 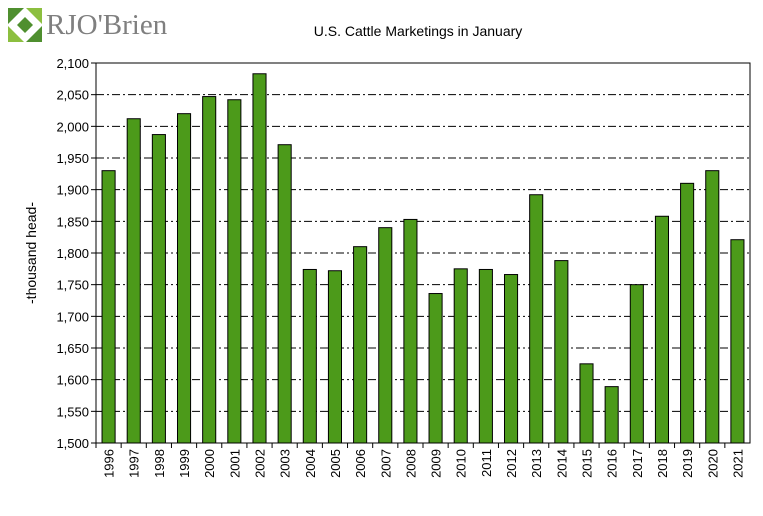 I want to click on x-tick-label: 2012, so click(x=511, y=463).